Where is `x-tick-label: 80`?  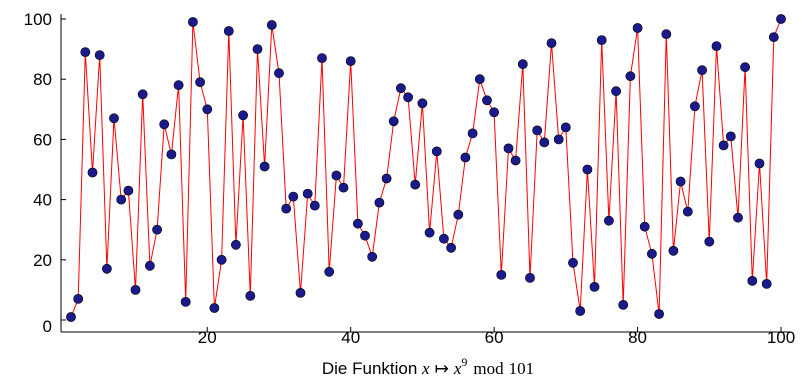
x-tick-label: 80 is located at coordinates (637, 337).